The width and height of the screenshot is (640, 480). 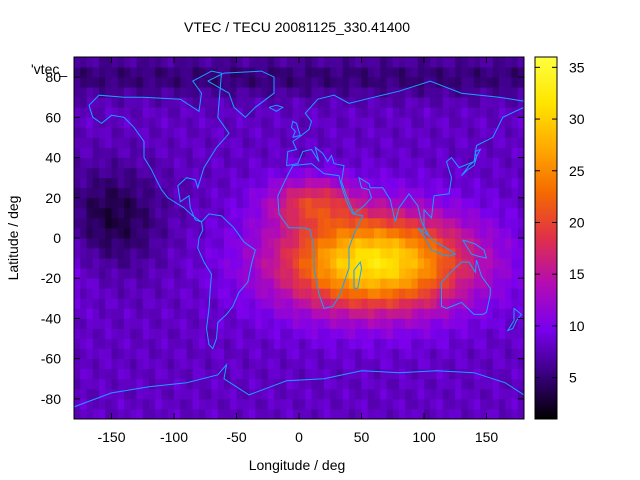 I want to click on y-tick-label: -20, so click(x=51, y=278).